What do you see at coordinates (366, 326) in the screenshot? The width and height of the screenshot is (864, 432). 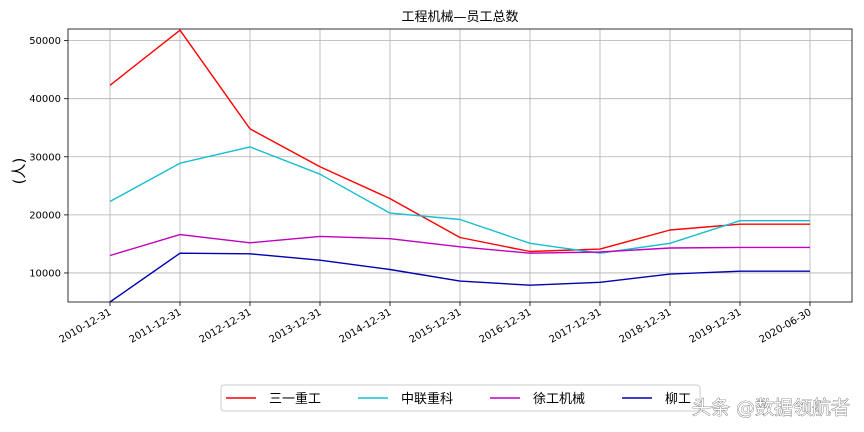 I see `x-tick-label: 2014-12-31` at bounding box center [366, 326].